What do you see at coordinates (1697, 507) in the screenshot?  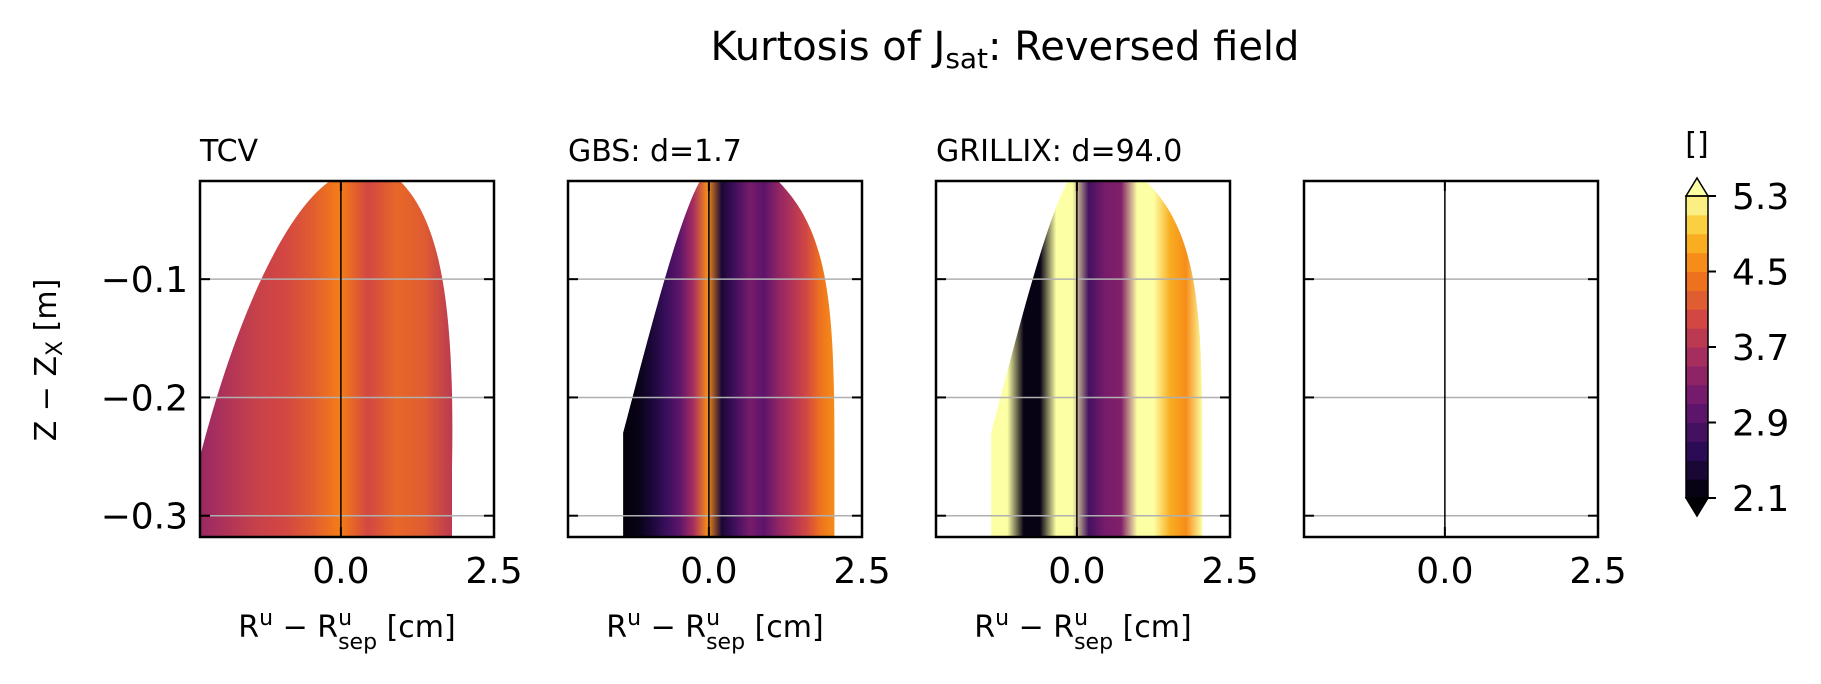 I see `colorbar-extend-min` at bounding box center [1697, 507].